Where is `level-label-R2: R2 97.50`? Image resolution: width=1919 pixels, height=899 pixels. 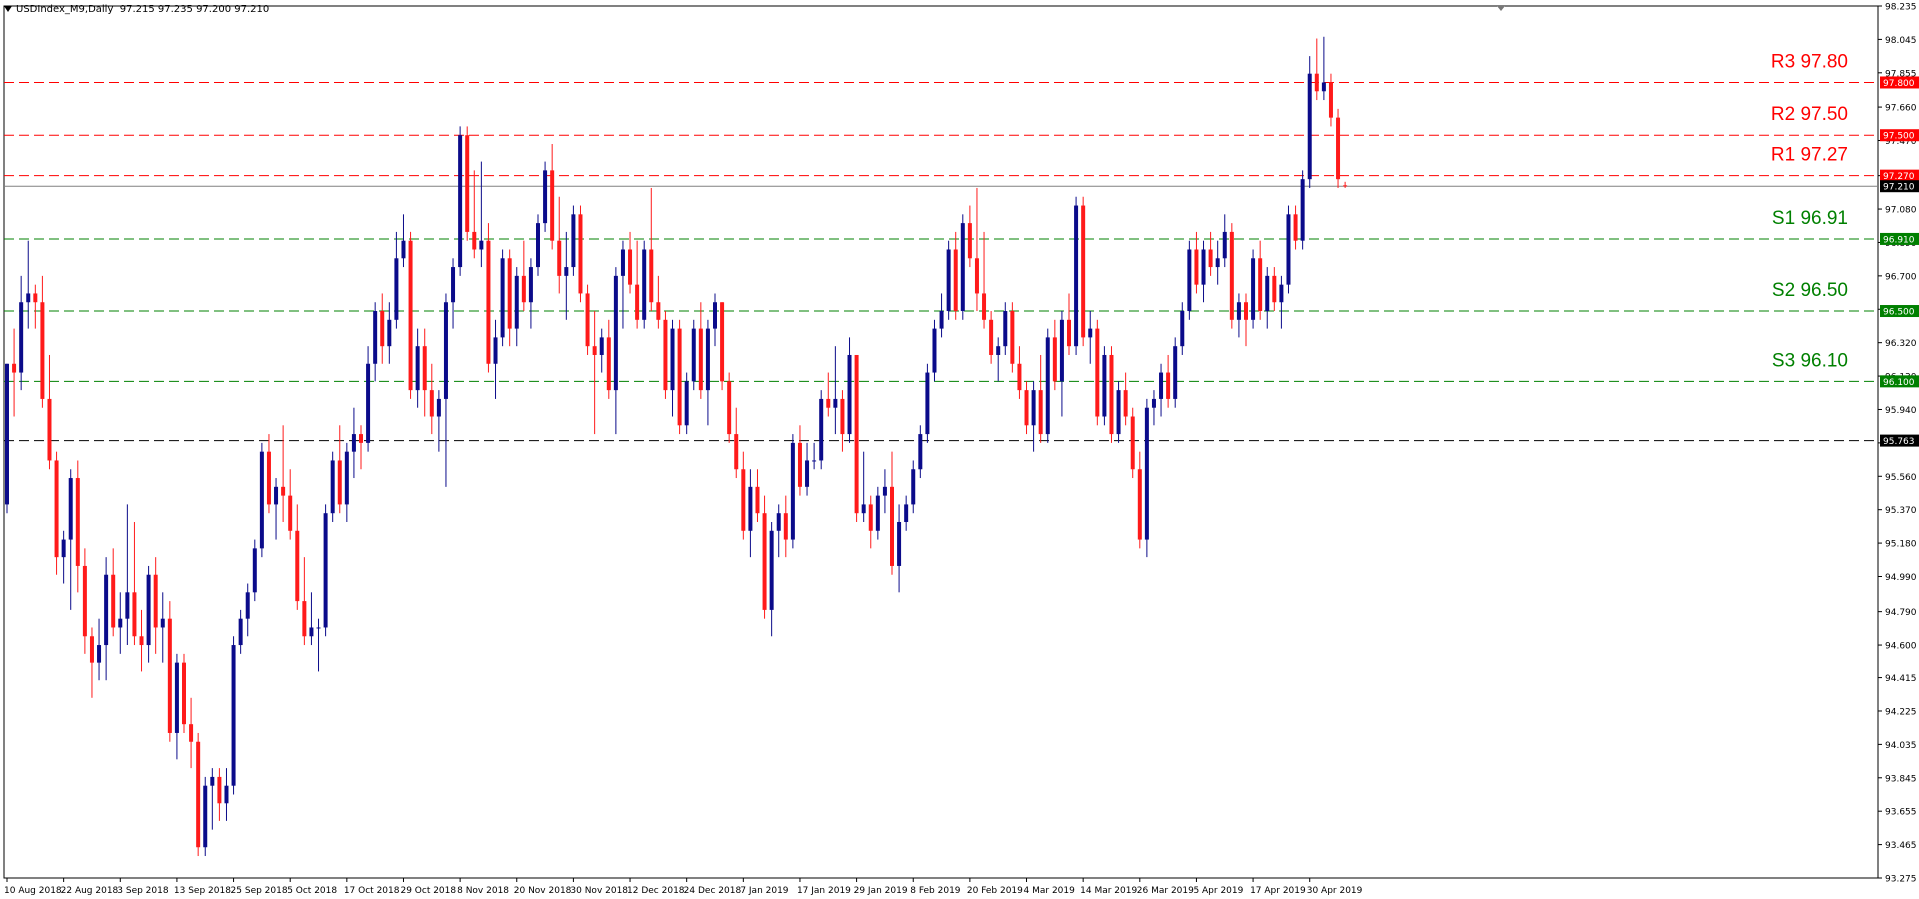
level-label-R2: R2 97.50 is located at coordinates (1809, 114).